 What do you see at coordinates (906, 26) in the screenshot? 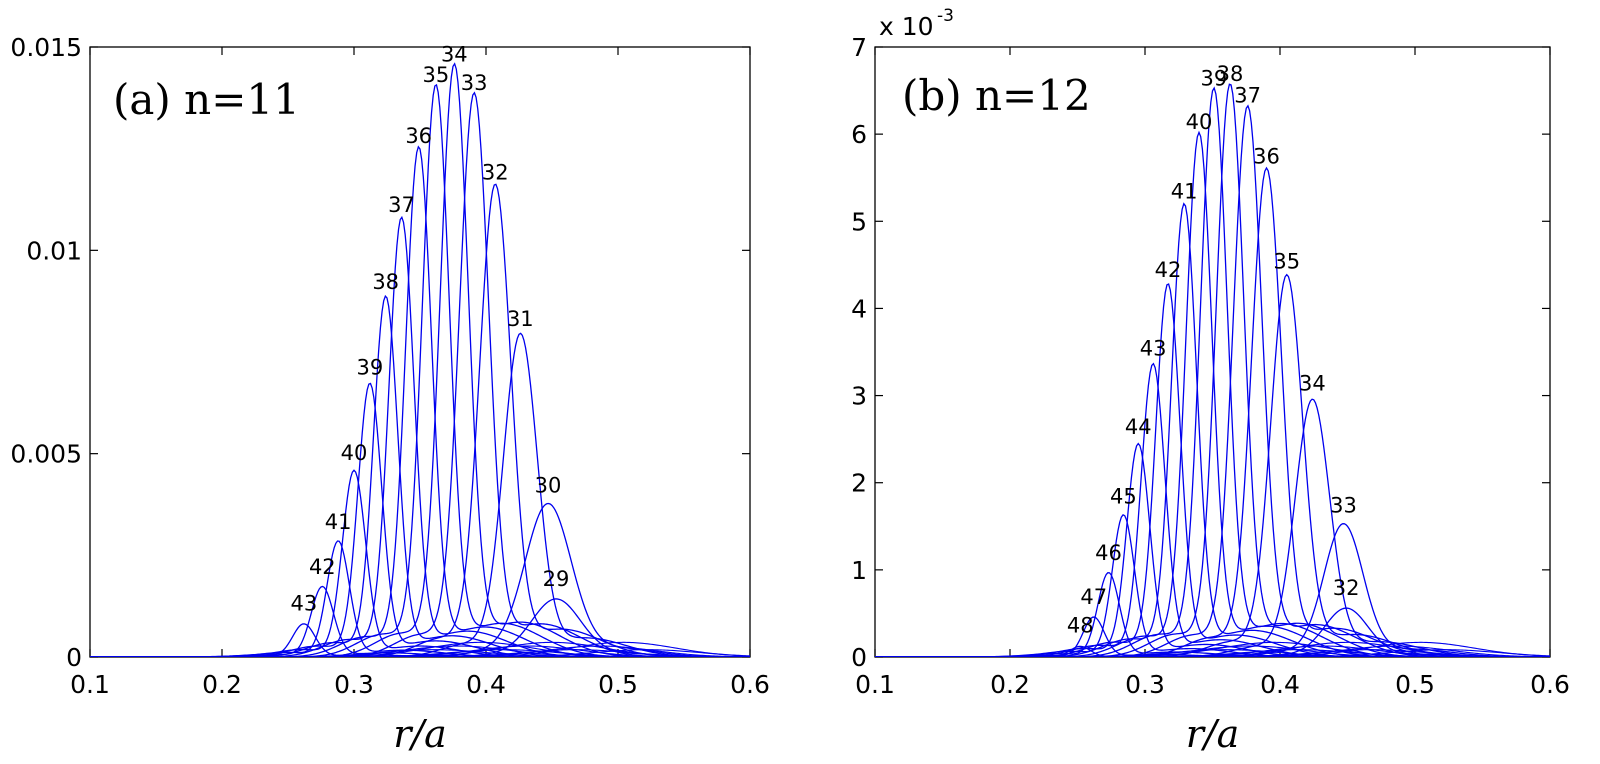
I see `y-exponent-label: x 10` at bounding box center [906, 26].